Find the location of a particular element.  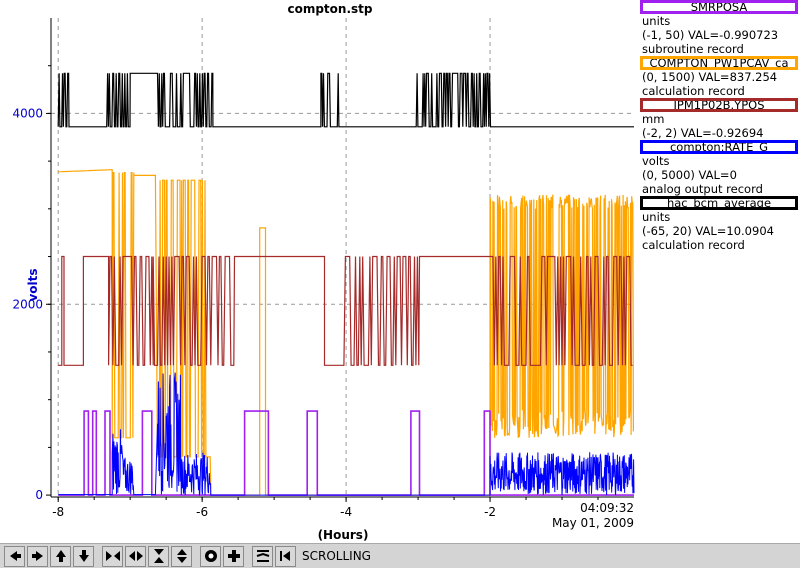

legend-range: (-65, 20) VAL=10.0904 is located at coordinates (708, 231).